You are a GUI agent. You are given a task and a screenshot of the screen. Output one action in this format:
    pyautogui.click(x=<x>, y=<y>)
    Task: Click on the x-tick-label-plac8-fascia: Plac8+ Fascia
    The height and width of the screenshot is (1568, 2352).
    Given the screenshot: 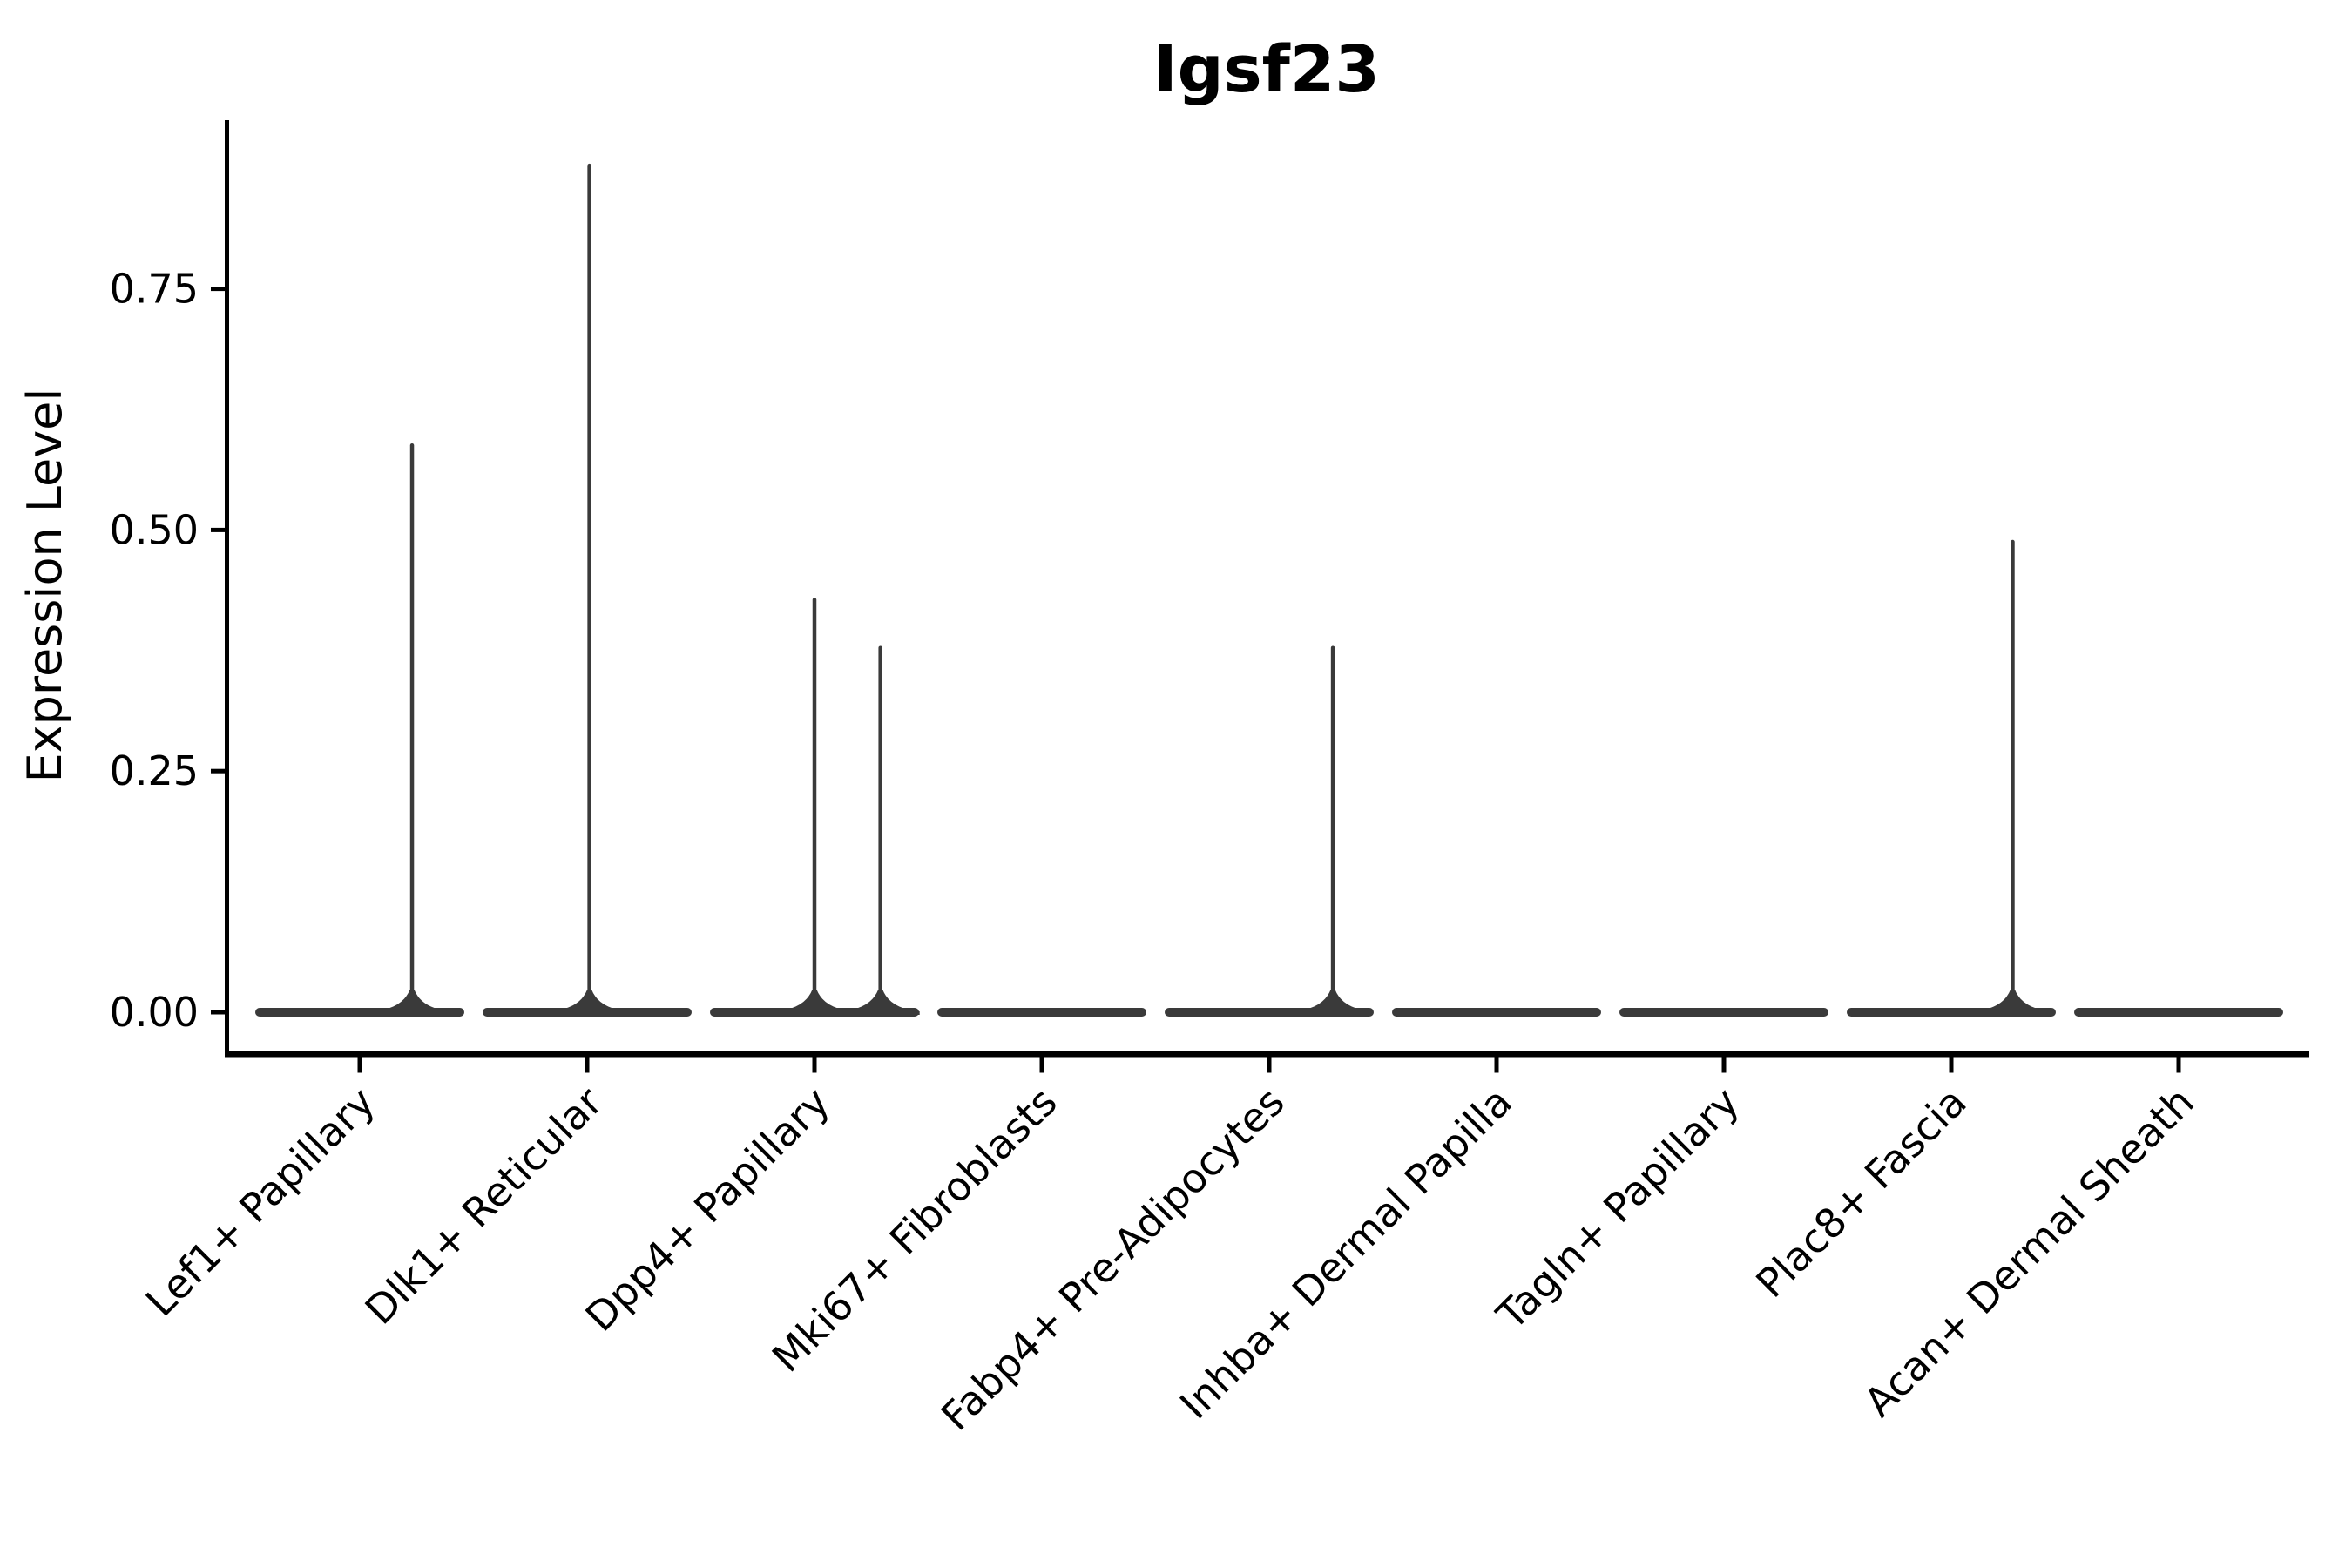 What is the action you would take?
    pyautogui.click(x=1861, y=1192)
    